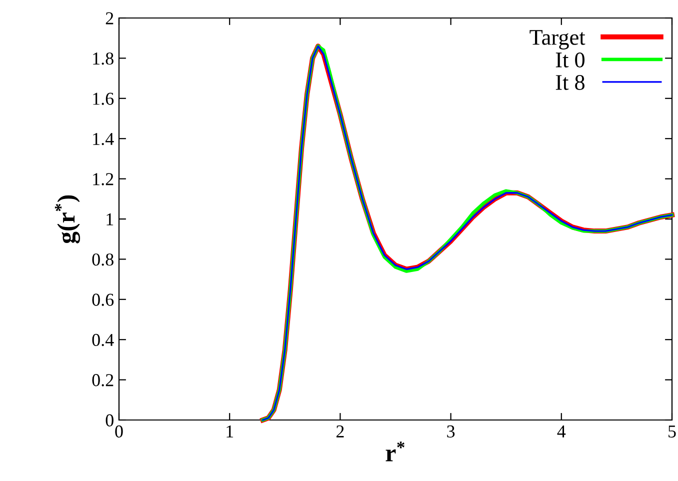  I want to click on legend-label: It 8, so click(570, 82).